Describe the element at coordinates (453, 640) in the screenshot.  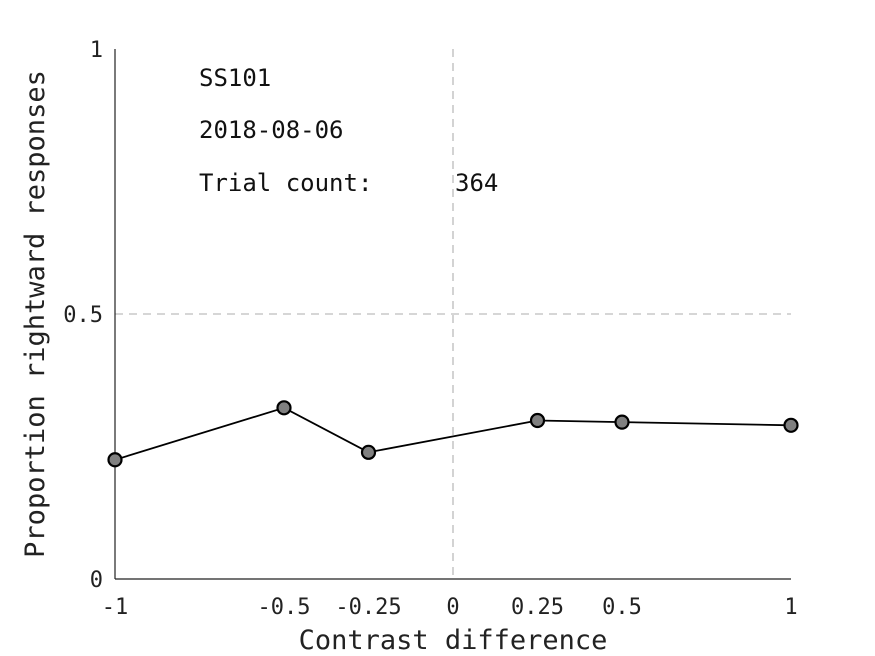
I see `x-axis-title: Contrast difference` at that location.